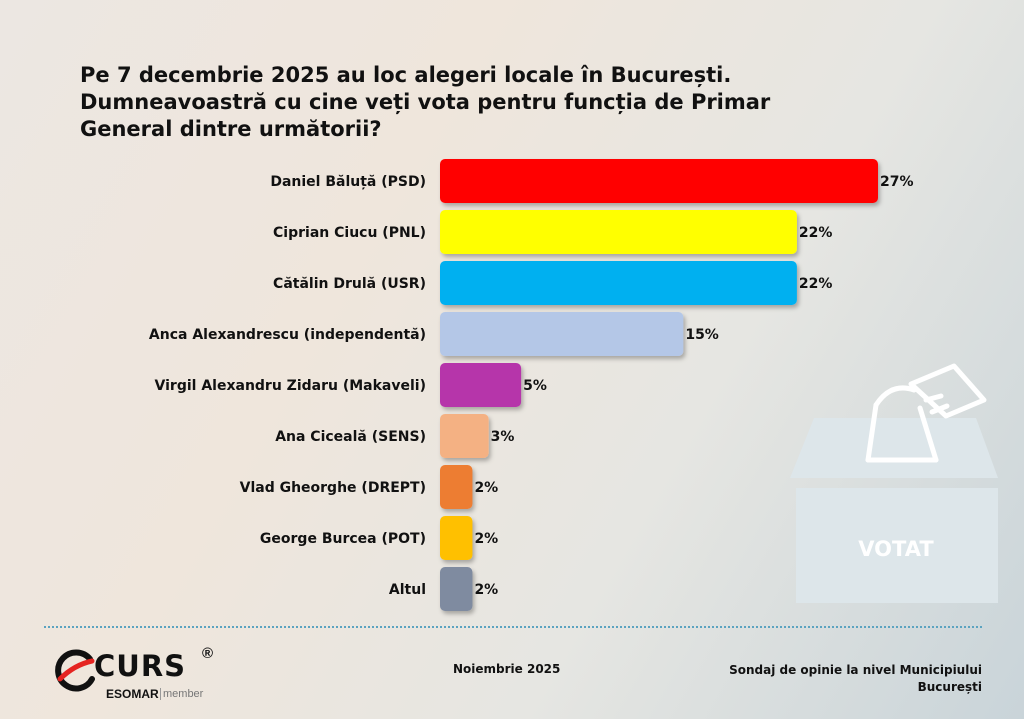  What do you see at coordinates (208, 653) in the screenshot?
I see `logo-registered-mark: ®` at bounding box center [208, 653].